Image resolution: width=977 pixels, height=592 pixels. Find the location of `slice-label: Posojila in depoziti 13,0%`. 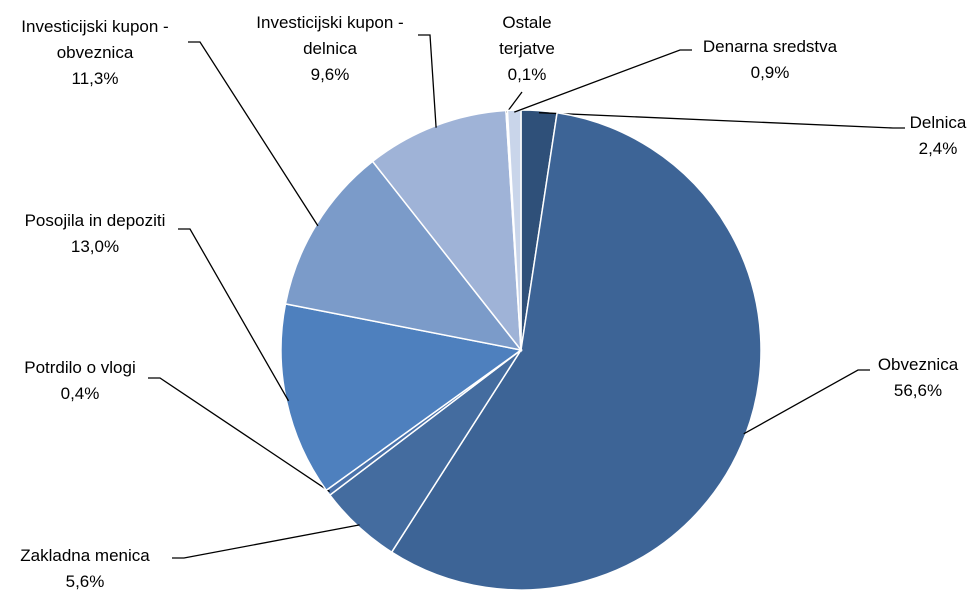

slice-label: Posojila in depoziti 13,0% is located at coordinates (95, 234).